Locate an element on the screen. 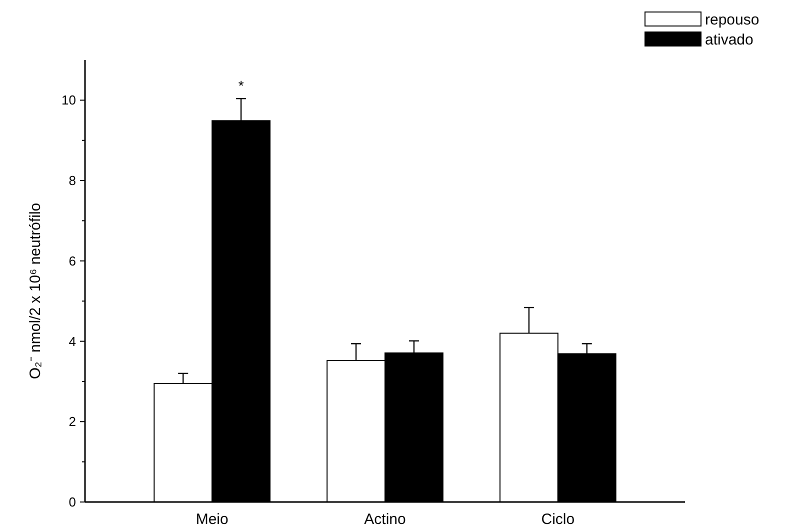  y-tick-label: 2 is located at coordinates (72, 422).